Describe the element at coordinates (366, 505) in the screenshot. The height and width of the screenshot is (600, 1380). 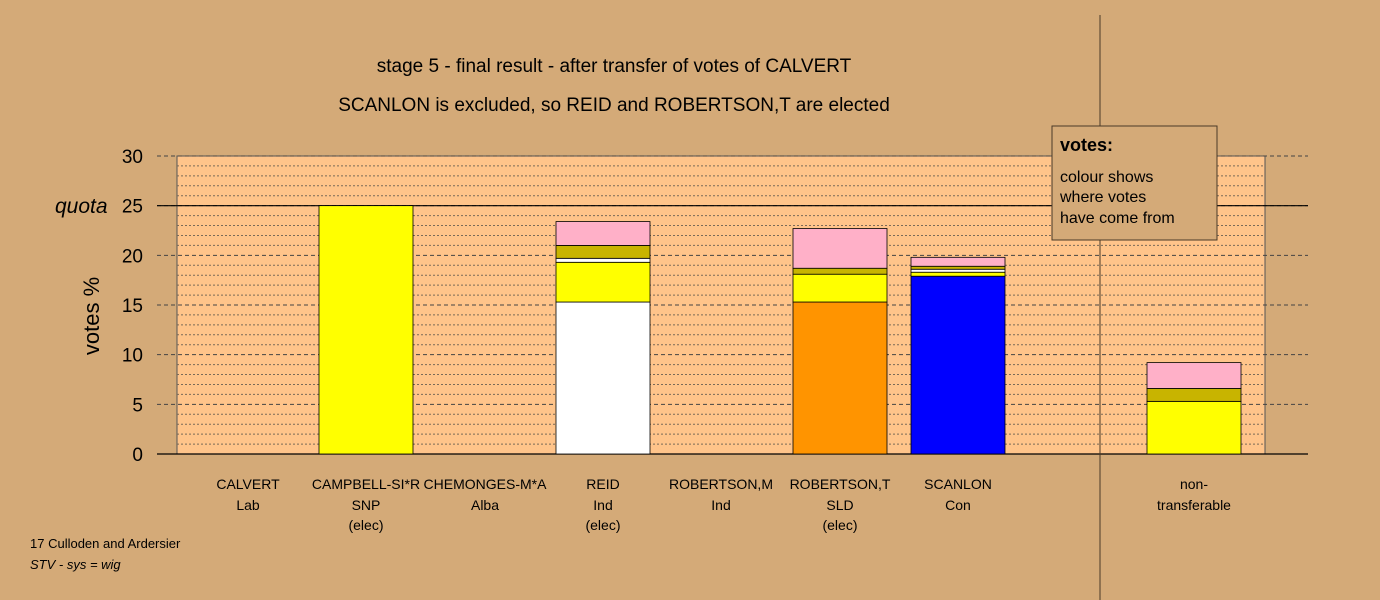
I see `category-party: SNP` at that location.